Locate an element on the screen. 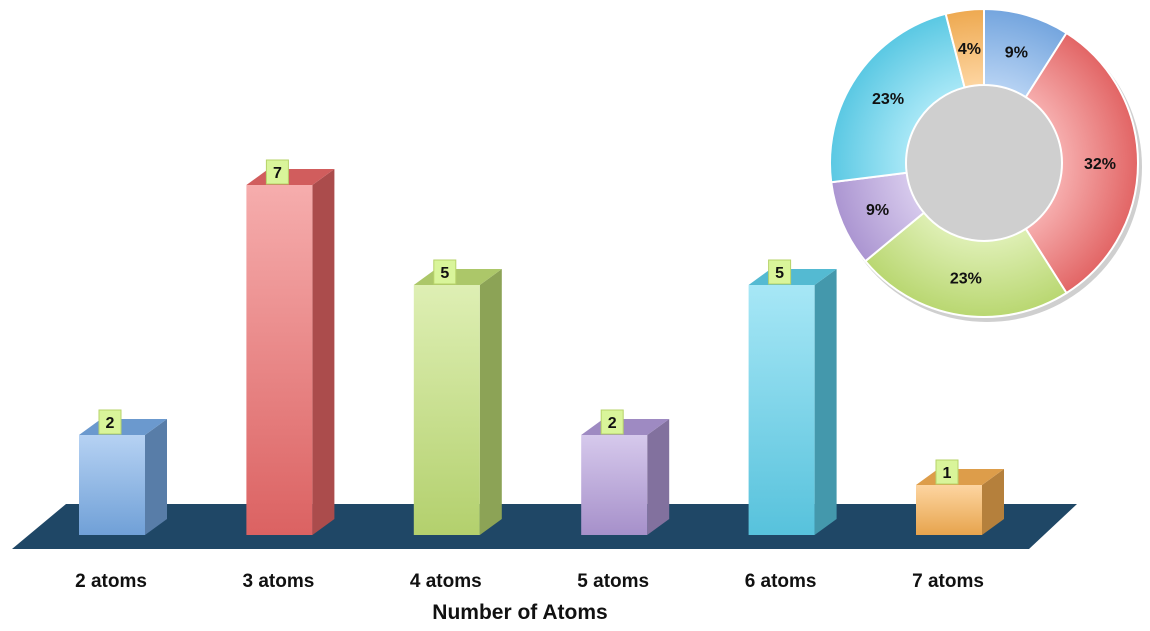 This screenshot has width=1150, height=631. doughnut-slice-label: 4% is located at coordinates (969, 49).